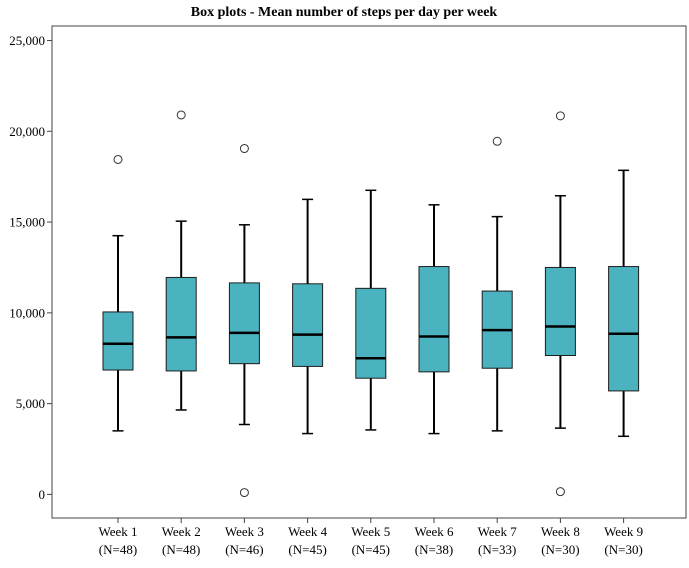 The height and width of the screenshot is (568, 689). I want to click on x-tick-label: Week 7, so click(498, 531).